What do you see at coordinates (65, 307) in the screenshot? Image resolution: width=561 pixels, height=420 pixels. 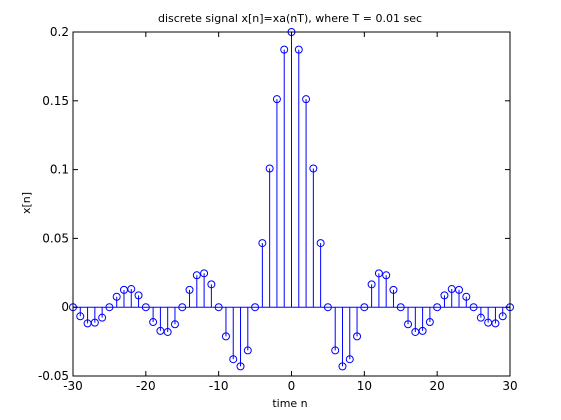 I see `y-tick-label: 0` at bounding box center [65, 307].